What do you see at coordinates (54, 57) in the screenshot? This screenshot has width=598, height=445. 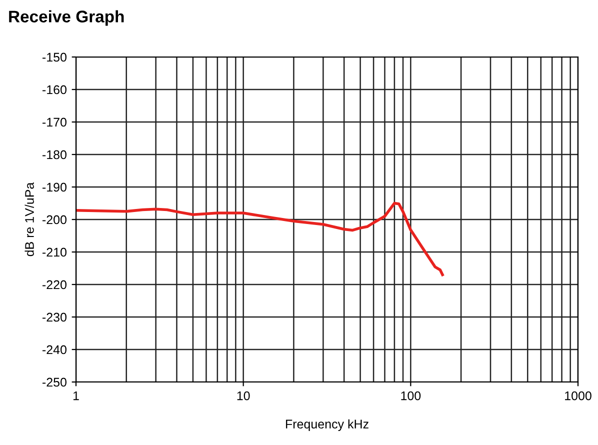 I see `y-tick-label: -150` at bounding box center [54, 57].